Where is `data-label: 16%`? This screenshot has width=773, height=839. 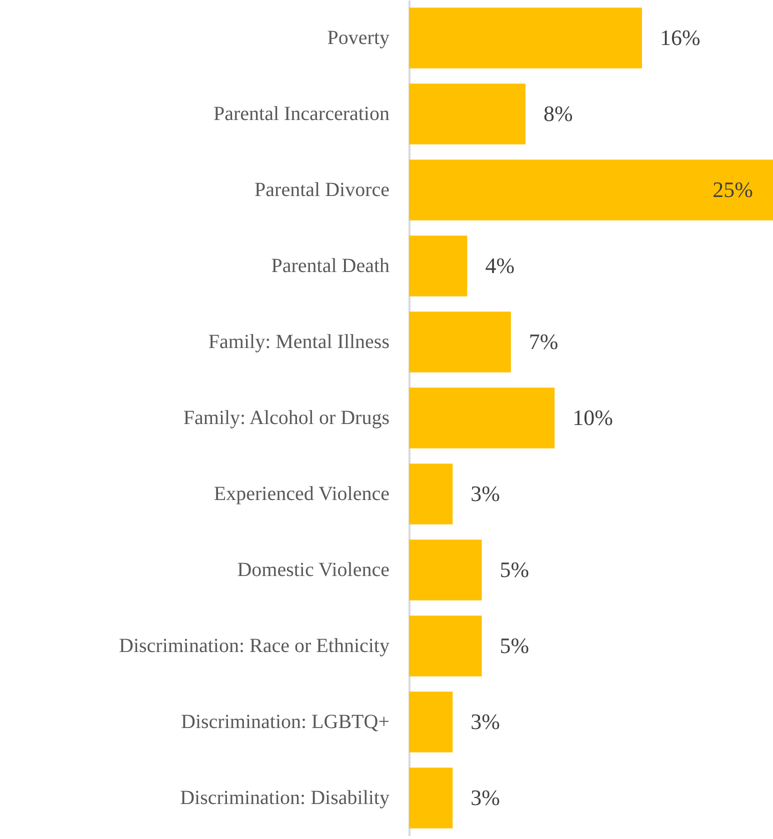
data-label: 16% is located at coordinates (680, 37).